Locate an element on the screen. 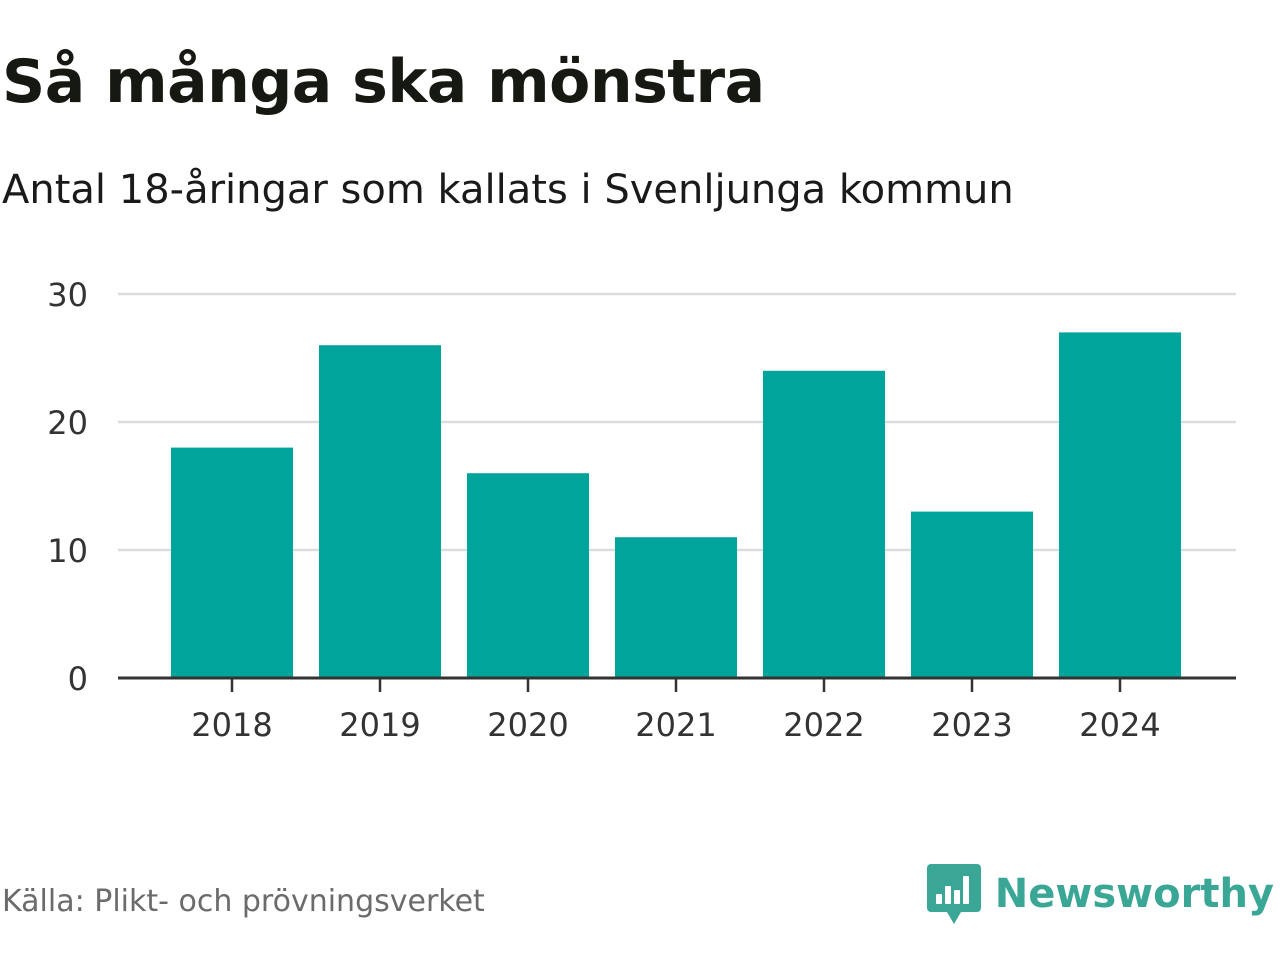 This screenshot has height=960, width=1280. y-tick-label: 0 is located at coordinates (78, 679).